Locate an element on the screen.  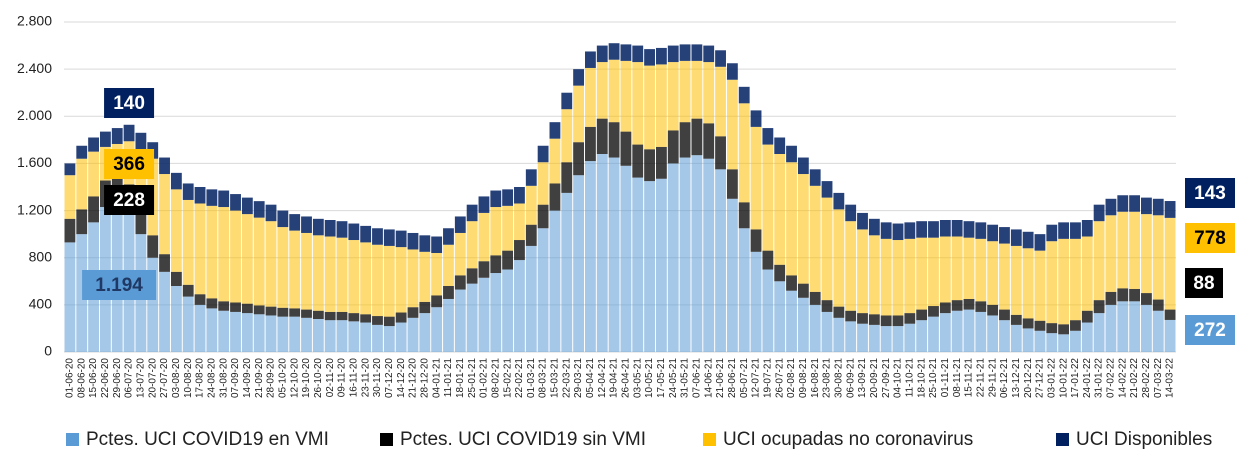
x-tick-label: 04-01-21 is located at coordinates (436, 378).